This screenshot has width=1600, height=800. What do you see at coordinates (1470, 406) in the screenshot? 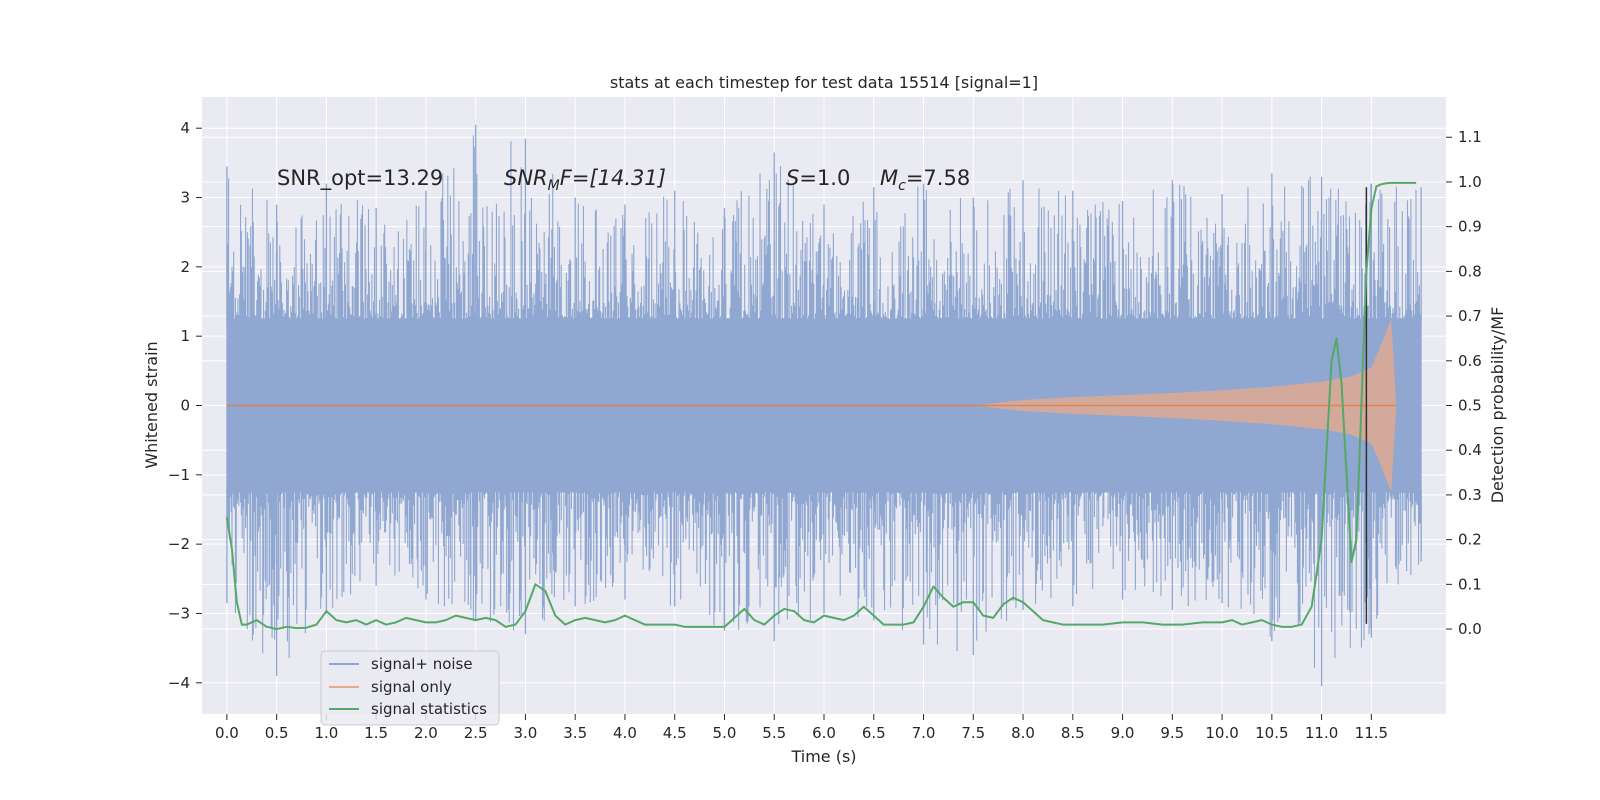
I see `y-right-tick-label: 0.5` at bounding box center [1470, 406].